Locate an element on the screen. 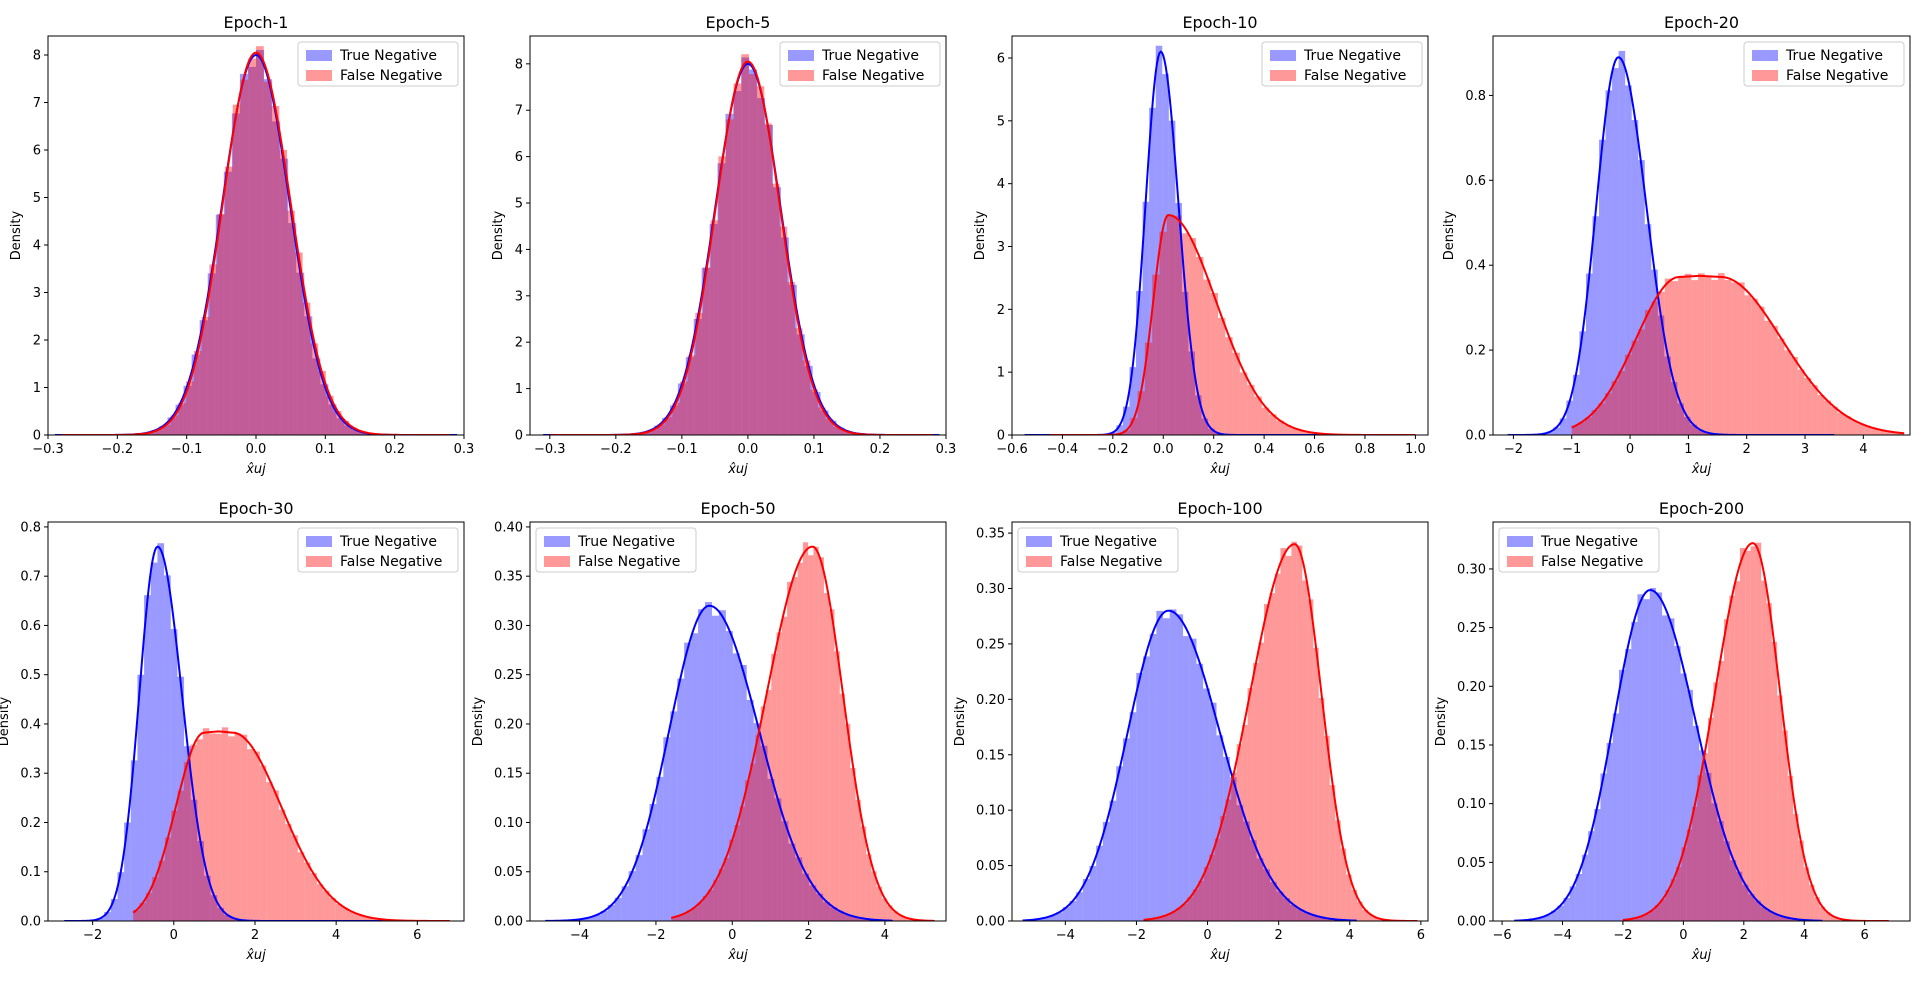 The height and width of the screenshot is (983, 1920). y-tick-label: 0.10 is located at coordinates (1471, 804).